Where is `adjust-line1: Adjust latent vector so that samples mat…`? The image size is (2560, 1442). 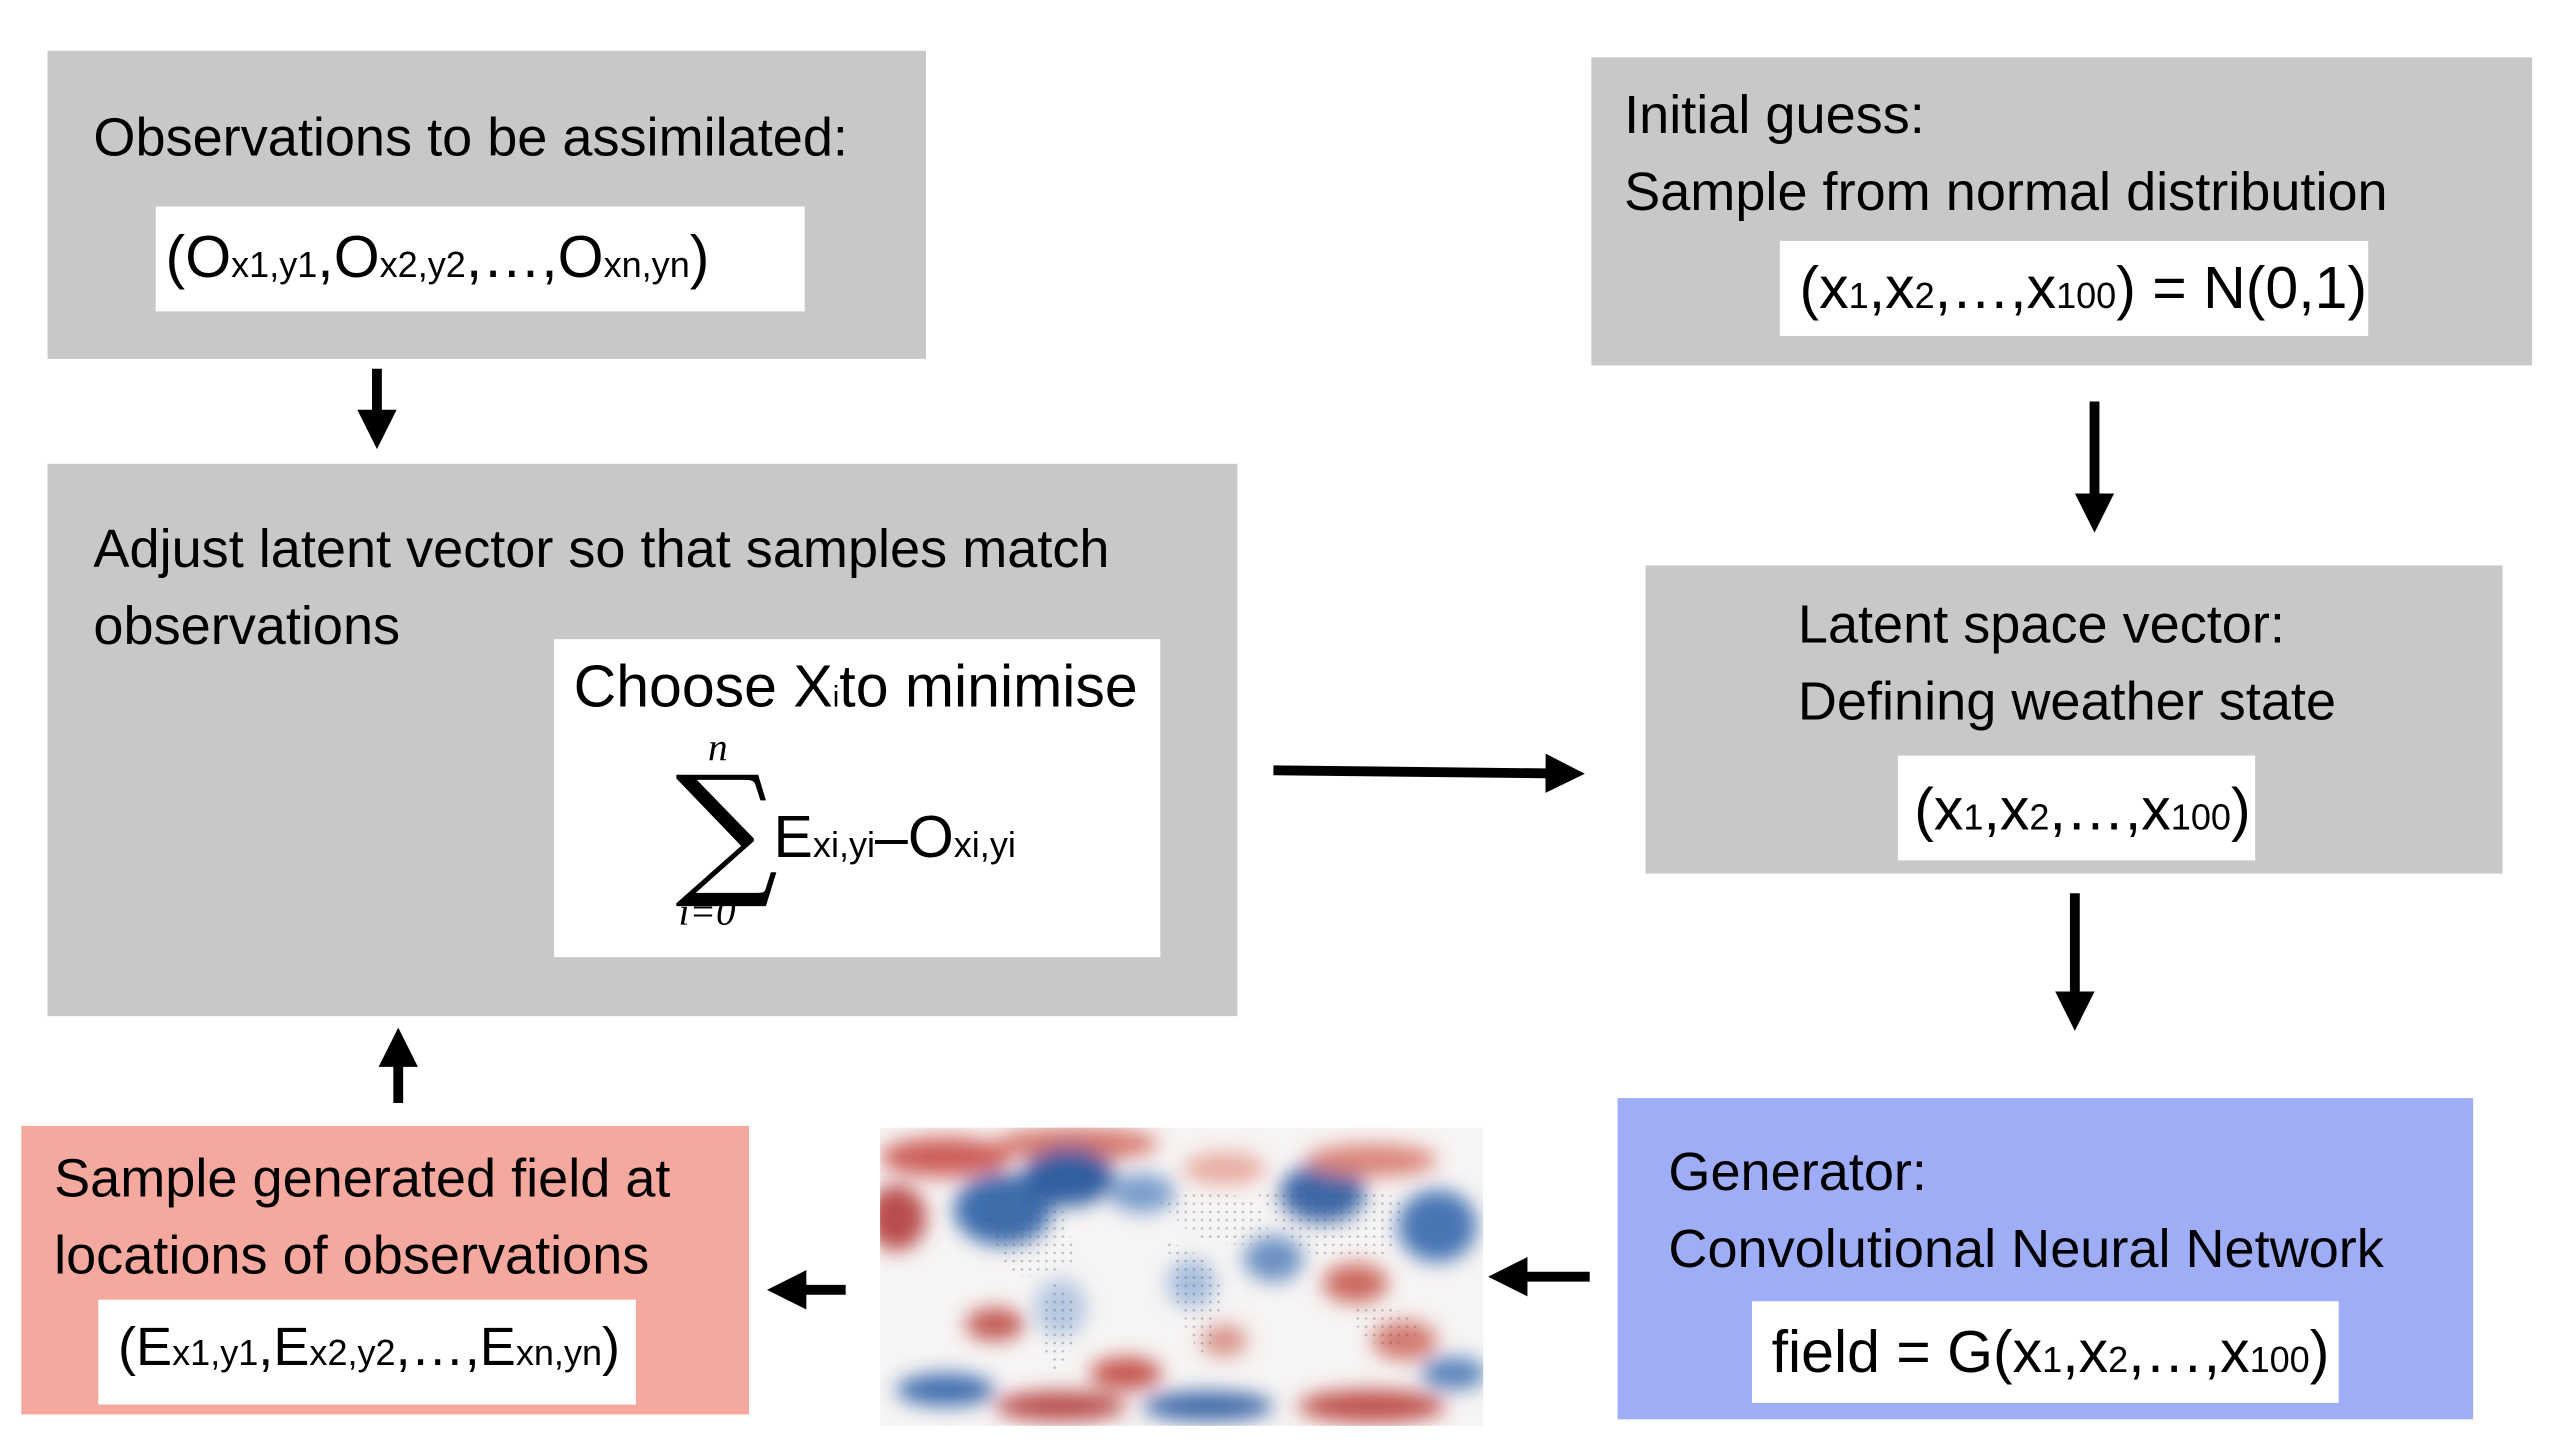
adjust-line1: Adjust latent vector so that samples mat… is located at coordinates (601, 548).